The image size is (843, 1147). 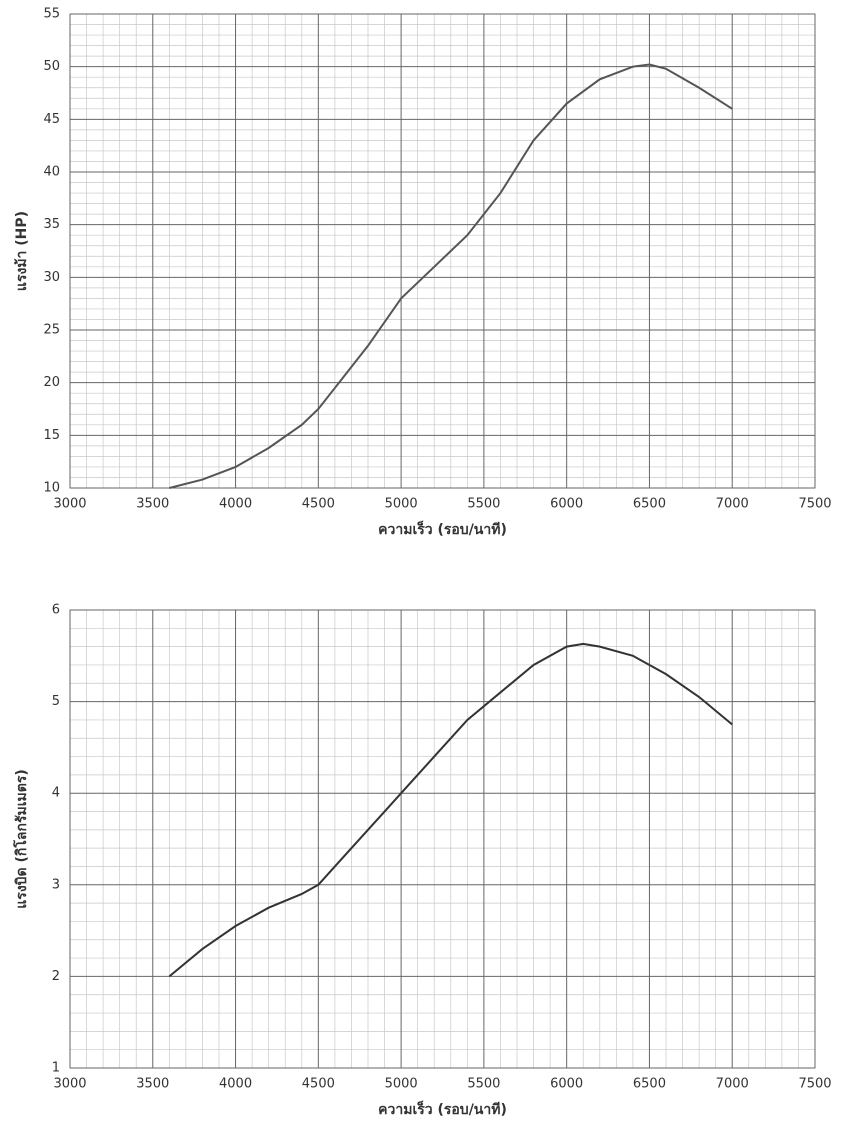 I want to click on y-tick-label: 2, so click(x=56, y=976).